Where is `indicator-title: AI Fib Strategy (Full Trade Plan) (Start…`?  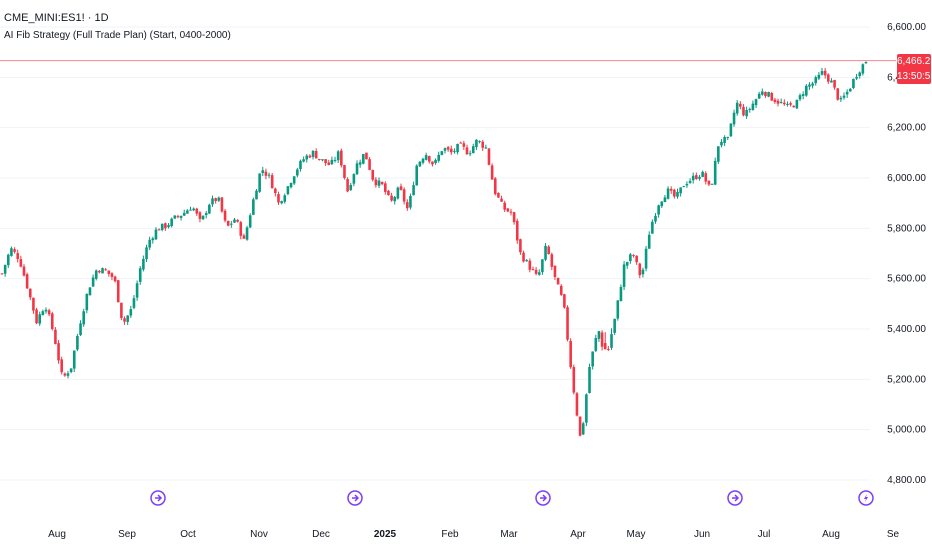 indicator-title: AI Fib Strategy (Full Trade Plan) (Start… is located at coordinates (117, 35).